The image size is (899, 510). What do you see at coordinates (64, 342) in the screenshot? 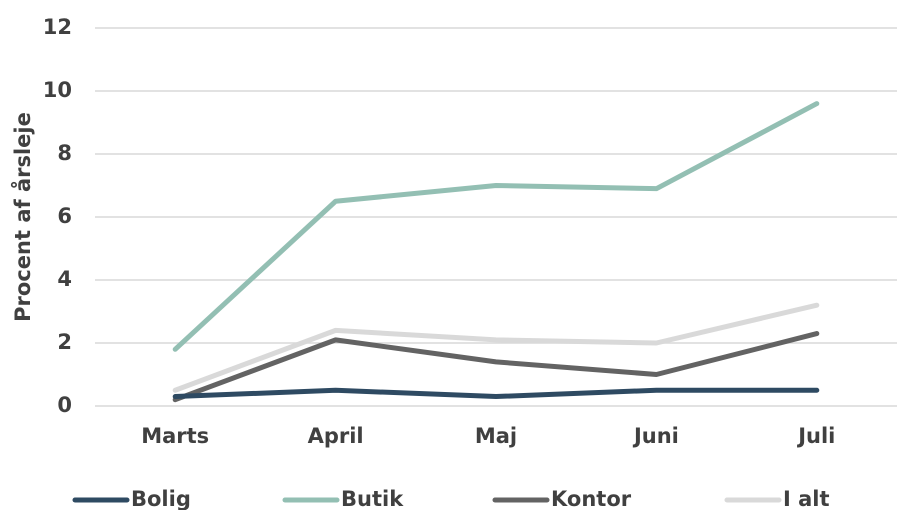
I see `y-tick-label: 2` at bounding box center [64, 342].